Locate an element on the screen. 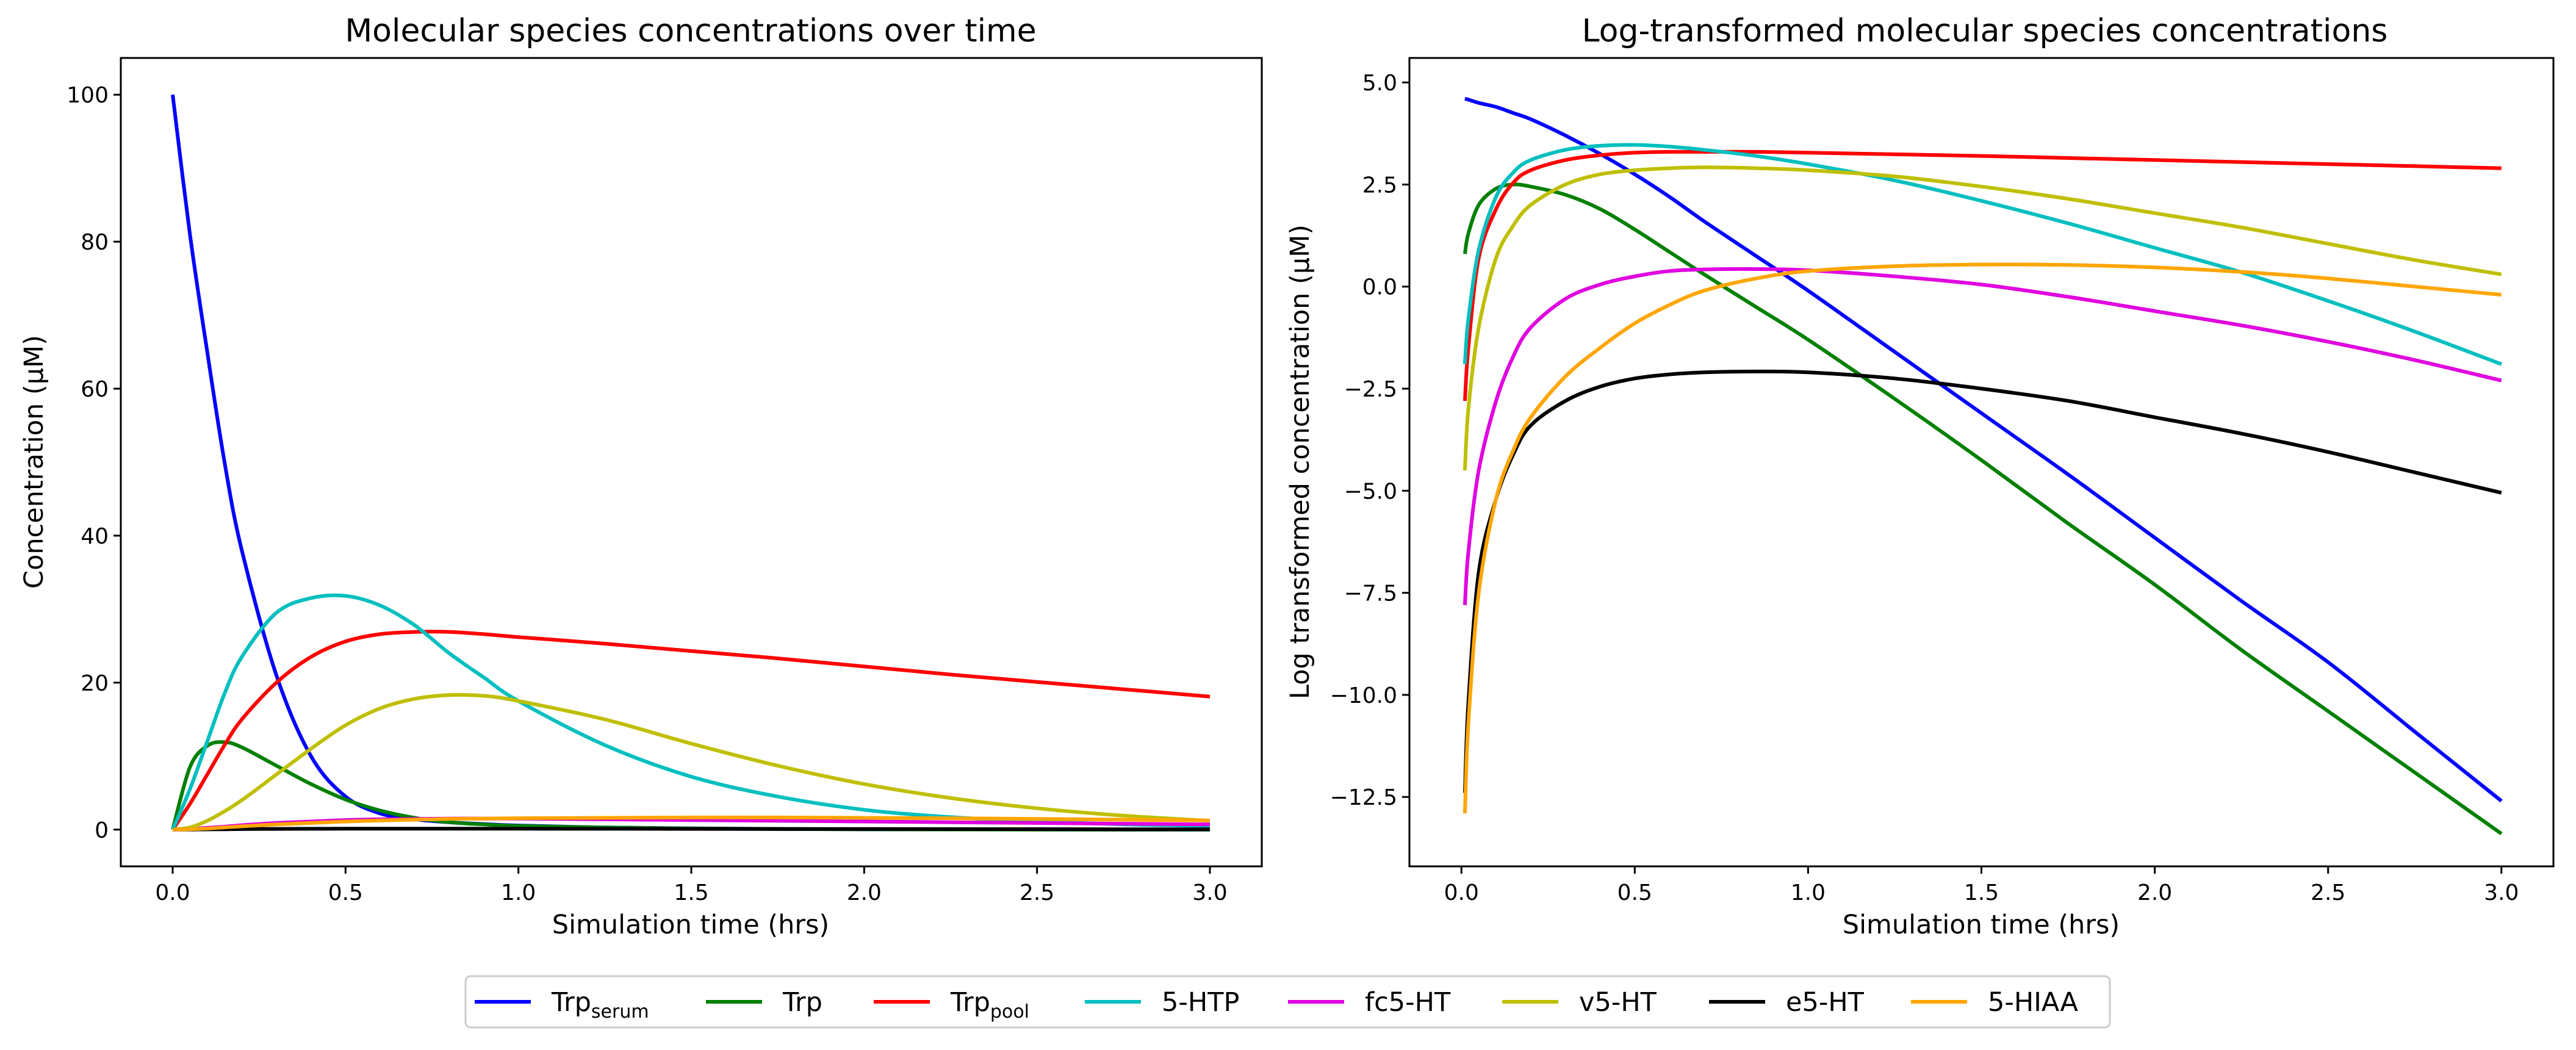  legend-label: Trppool is located at coordinates (989, 1005).